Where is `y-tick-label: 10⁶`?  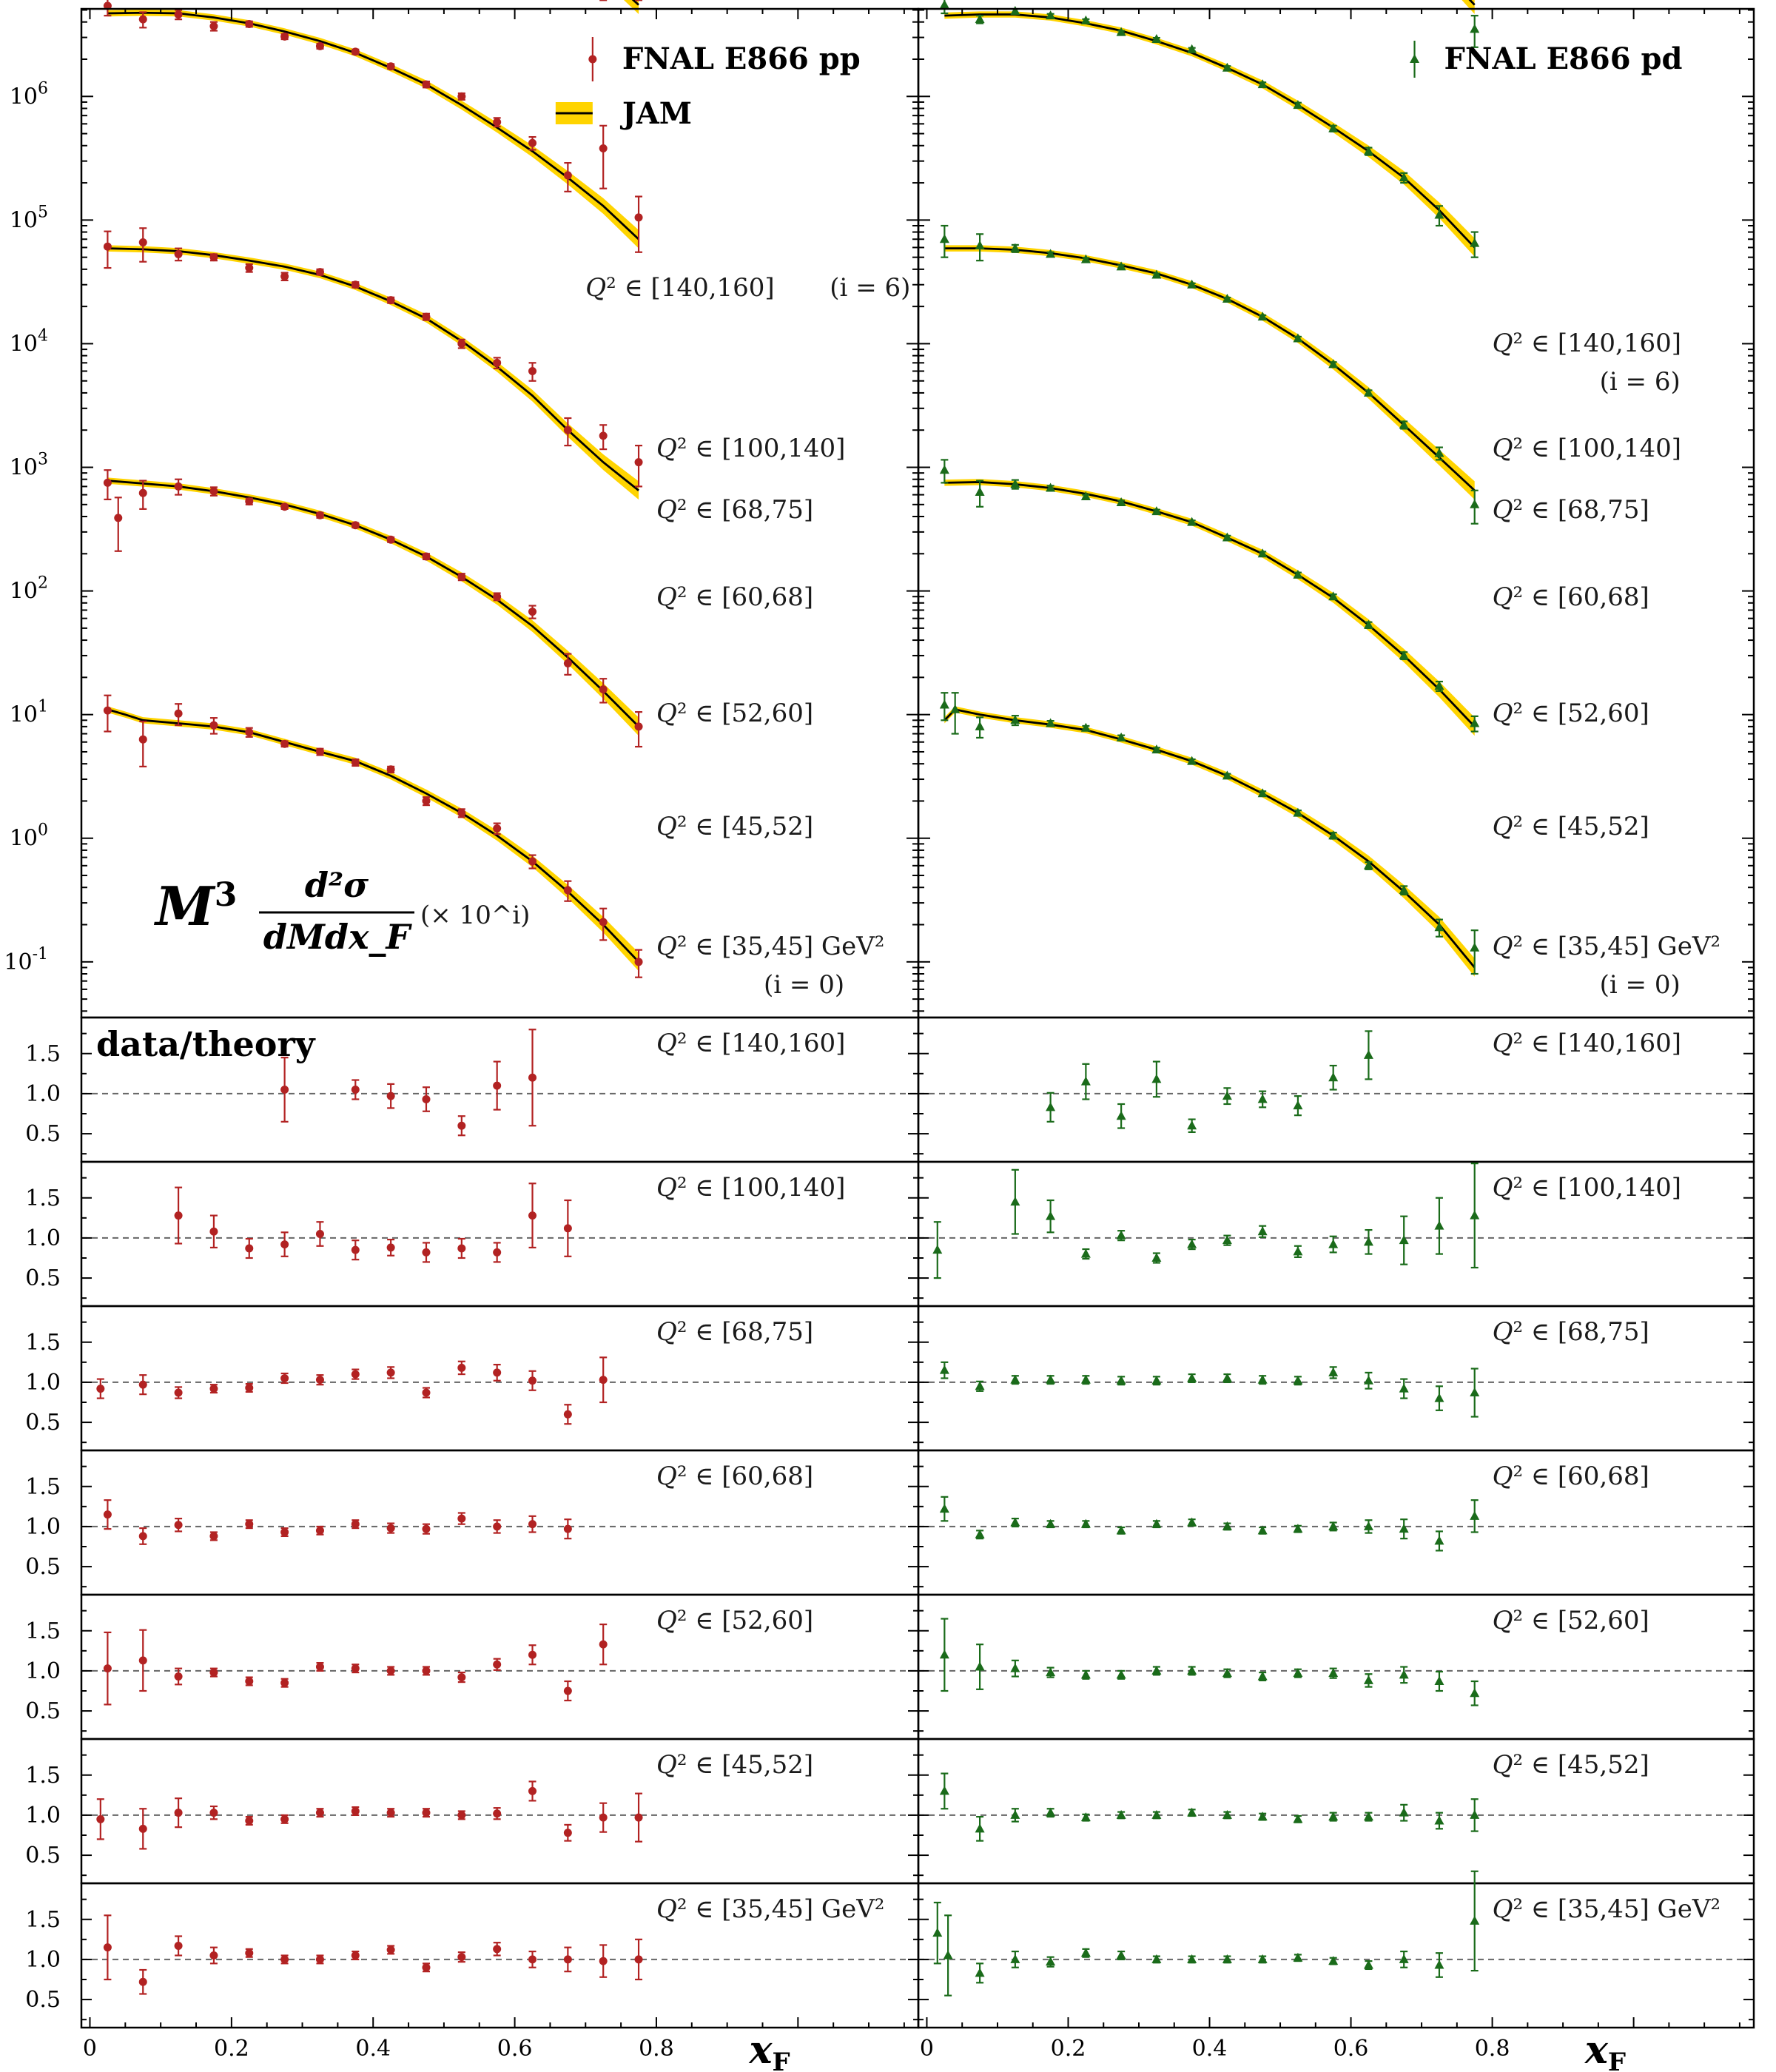
y-tick-label: 10⁶ is located at coordinates (29, 94).